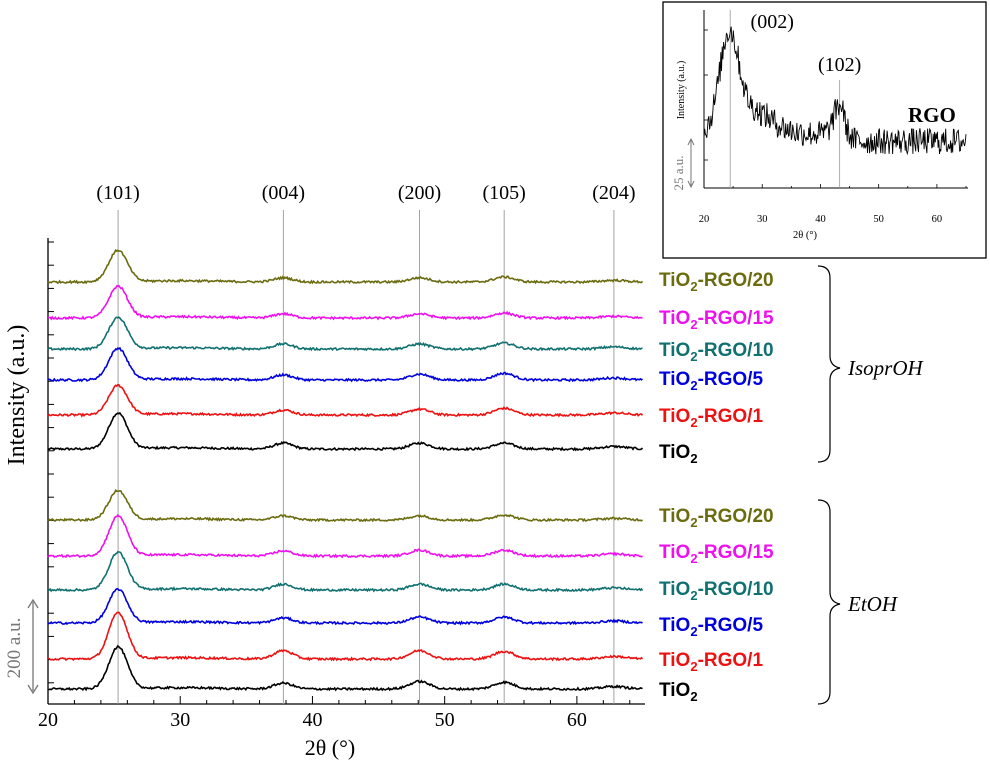  I want to click on peak-label: (101), so click(117, 193).